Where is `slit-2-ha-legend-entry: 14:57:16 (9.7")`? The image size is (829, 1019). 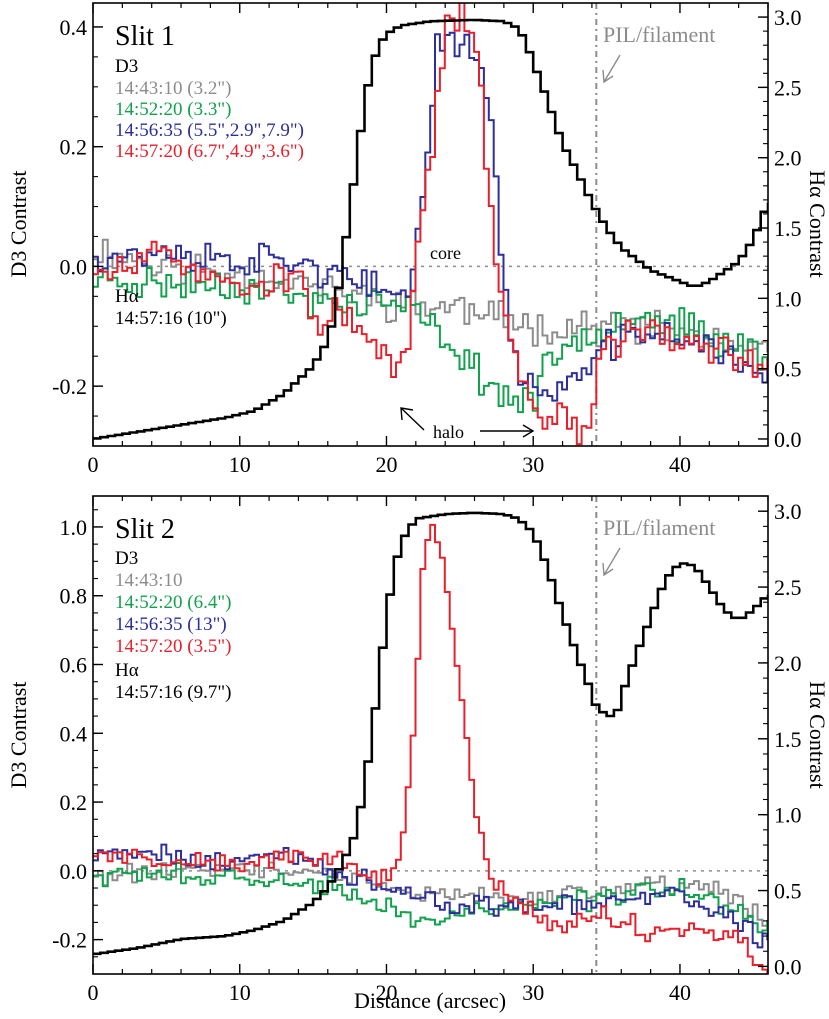 slit-2-ha-legend-entry: 14:57:16 (9.7") is located at coordinates (173, 692).